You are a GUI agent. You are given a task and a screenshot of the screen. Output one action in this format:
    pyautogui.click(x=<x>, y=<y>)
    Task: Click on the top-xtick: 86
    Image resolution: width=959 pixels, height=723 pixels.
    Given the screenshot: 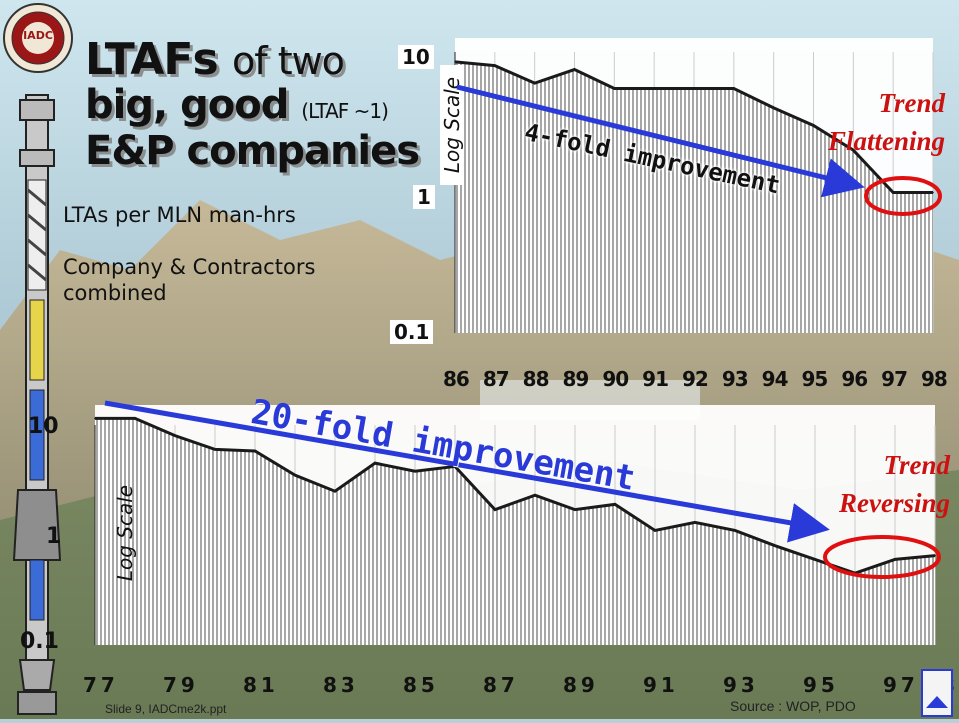 What is the action you would take?
    pyautogui.click(x=456, y=379)
    